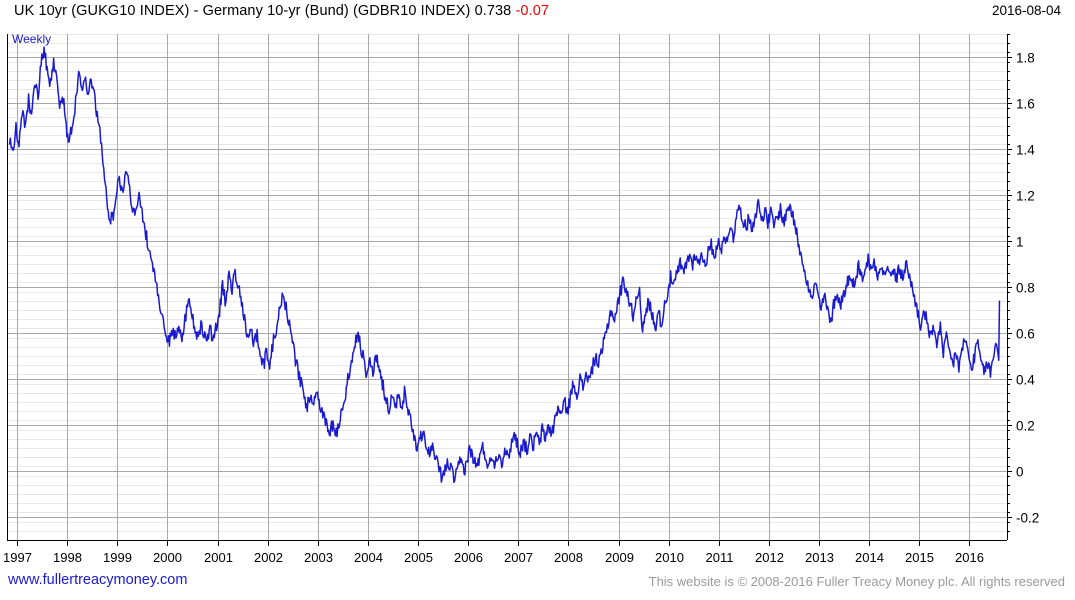 Image resolution: width=1075 pixels, height=600 pixels. I want to click on y-axis-tick-labels: -0.2 0 0.2 0.4 0.6 0.8 1 1.2 1.4 1.6 1.8, so click(1027, 288).